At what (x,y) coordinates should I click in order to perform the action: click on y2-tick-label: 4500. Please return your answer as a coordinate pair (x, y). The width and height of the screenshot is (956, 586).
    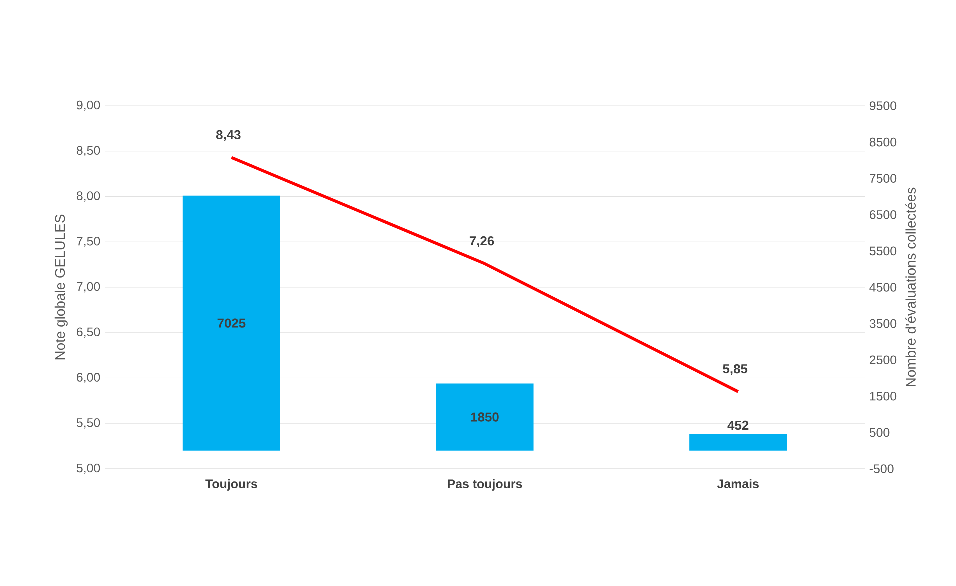
    Looking at the image, I should click on (883, 287).